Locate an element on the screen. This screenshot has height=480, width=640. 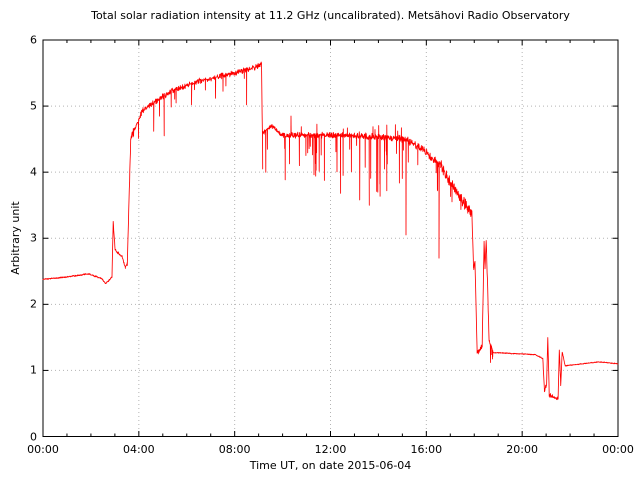
y-tick-label: 4 is located at coordinates (33, 172).